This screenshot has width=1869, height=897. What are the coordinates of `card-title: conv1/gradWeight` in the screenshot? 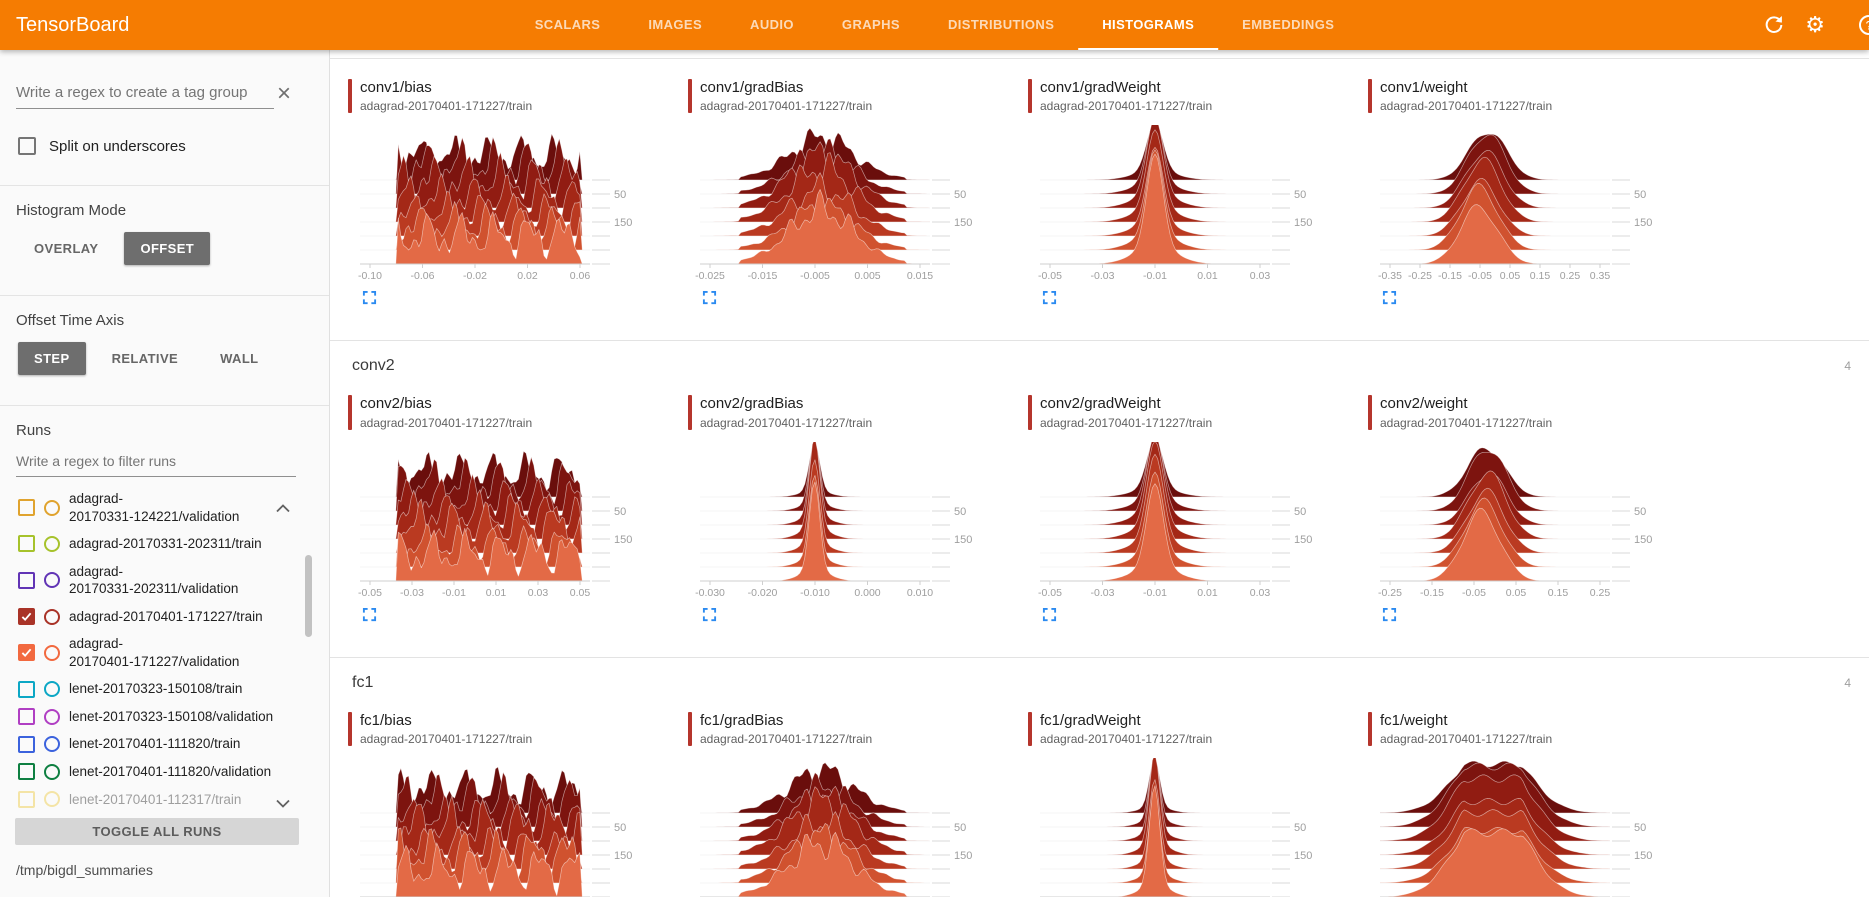 It's located at (1100, 87).